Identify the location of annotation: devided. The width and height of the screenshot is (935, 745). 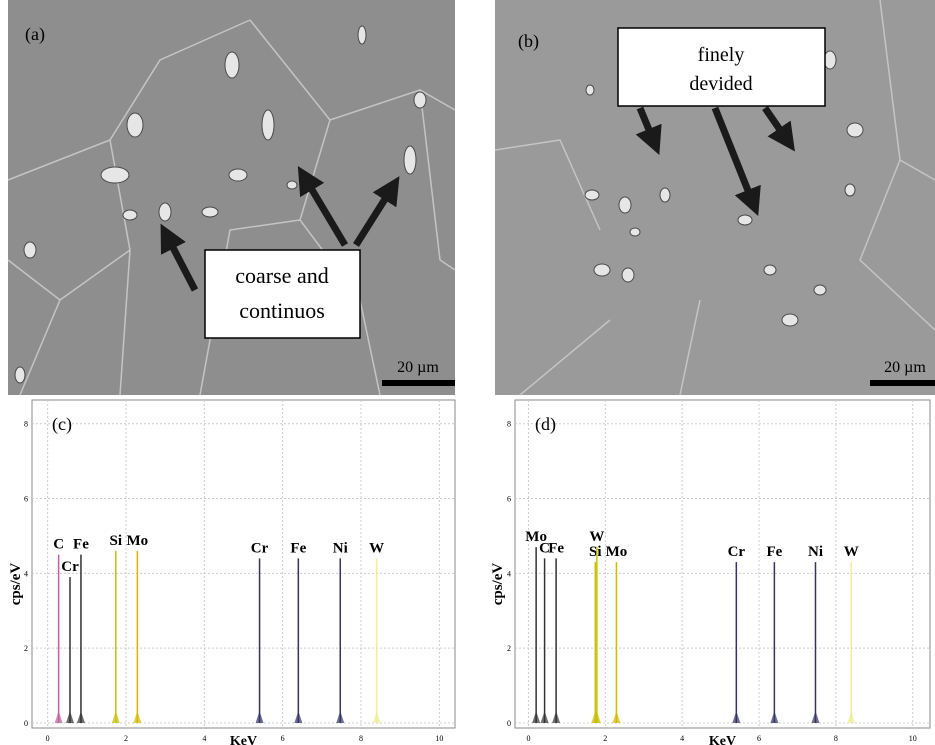
(720, 84).